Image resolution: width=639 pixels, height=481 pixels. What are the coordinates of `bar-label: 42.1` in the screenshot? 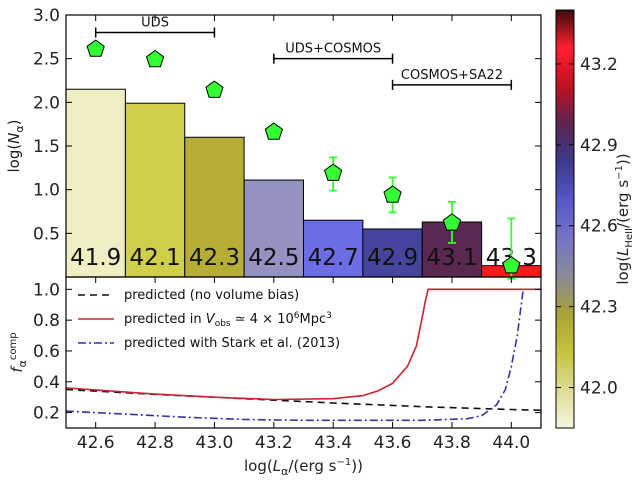 It's located at (154, 258).